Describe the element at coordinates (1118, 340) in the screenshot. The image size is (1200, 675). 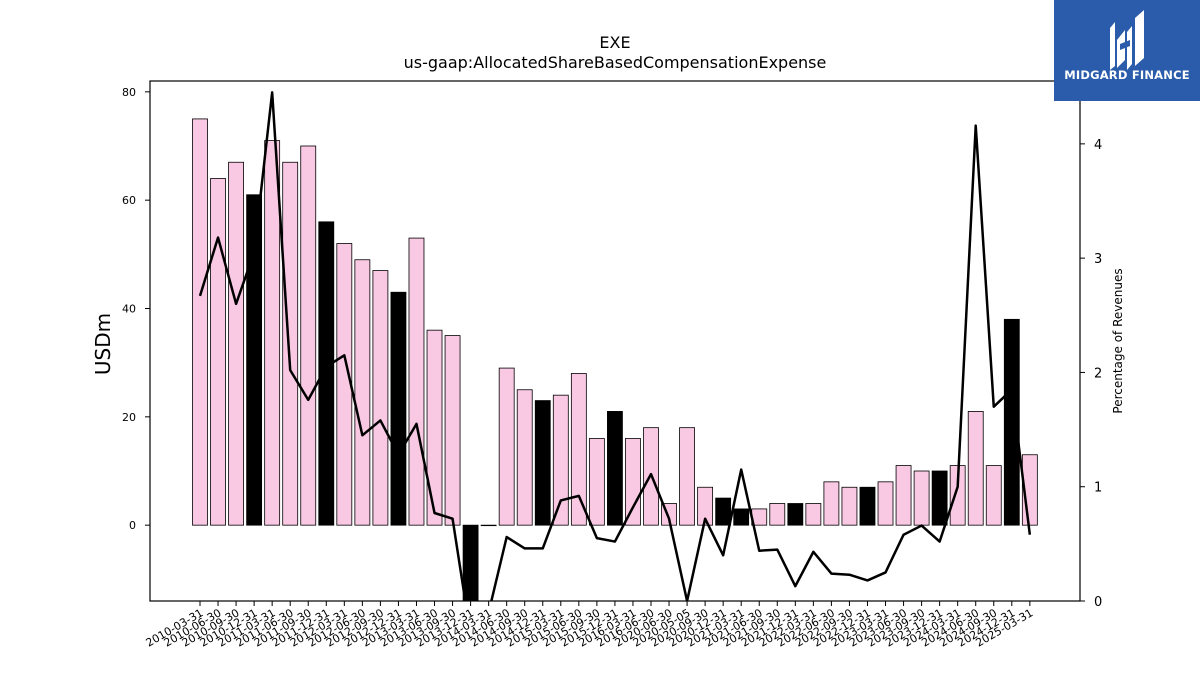
I see `y2-axis-label: Percentage of Revenues` at that location.